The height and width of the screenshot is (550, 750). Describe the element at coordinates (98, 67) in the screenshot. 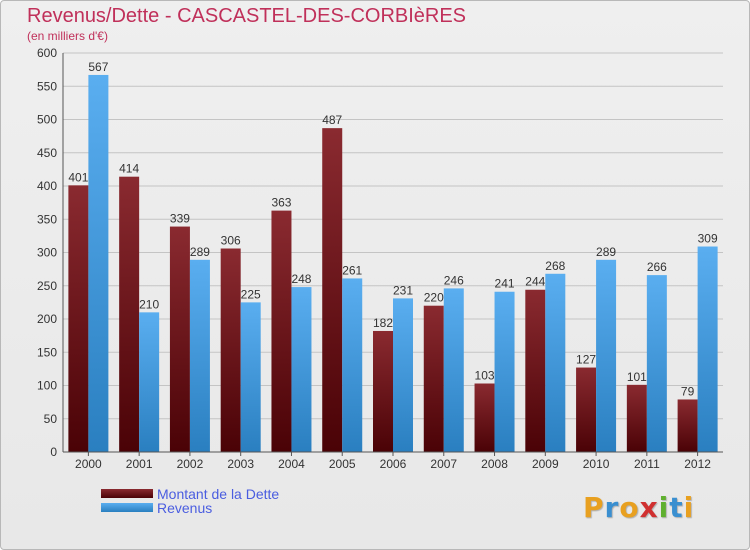

I see `data-label-revenue: 567` at that location.